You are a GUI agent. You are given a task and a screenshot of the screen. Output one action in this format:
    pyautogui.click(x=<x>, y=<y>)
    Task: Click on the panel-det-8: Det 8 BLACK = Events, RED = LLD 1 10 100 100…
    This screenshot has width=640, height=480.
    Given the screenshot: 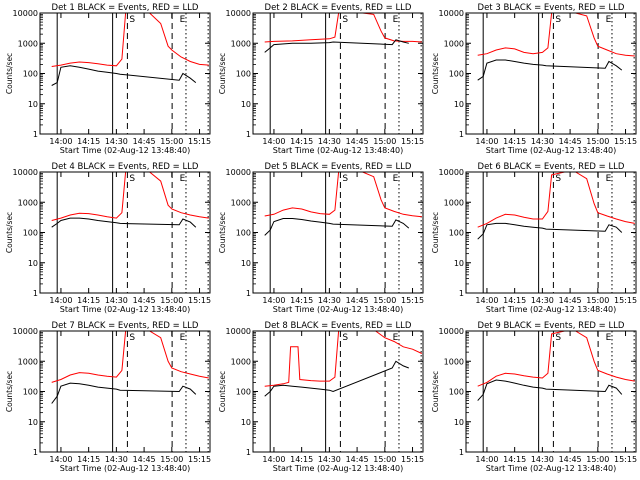 What is the action you would take?
    pyautogui.click(x=321, y=397)
    